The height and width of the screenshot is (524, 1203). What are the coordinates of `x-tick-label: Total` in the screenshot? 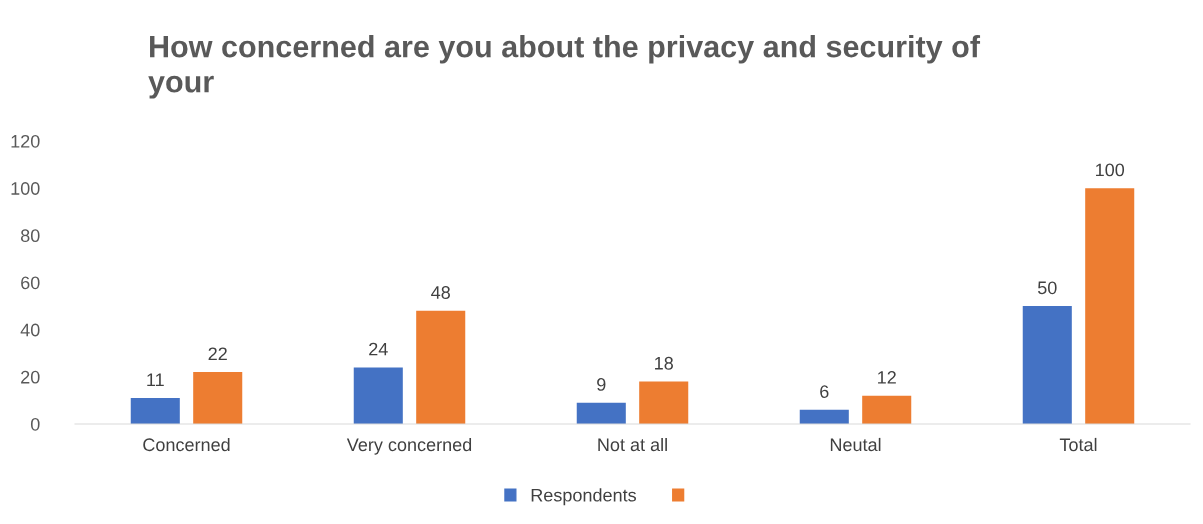 It's located at (1078, 444).